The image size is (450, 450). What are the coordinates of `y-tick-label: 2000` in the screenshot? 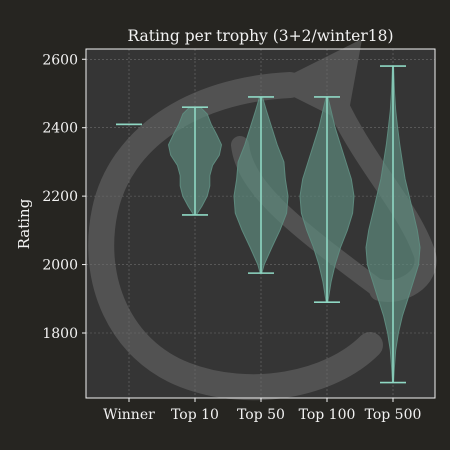 It's located at (60, 266).